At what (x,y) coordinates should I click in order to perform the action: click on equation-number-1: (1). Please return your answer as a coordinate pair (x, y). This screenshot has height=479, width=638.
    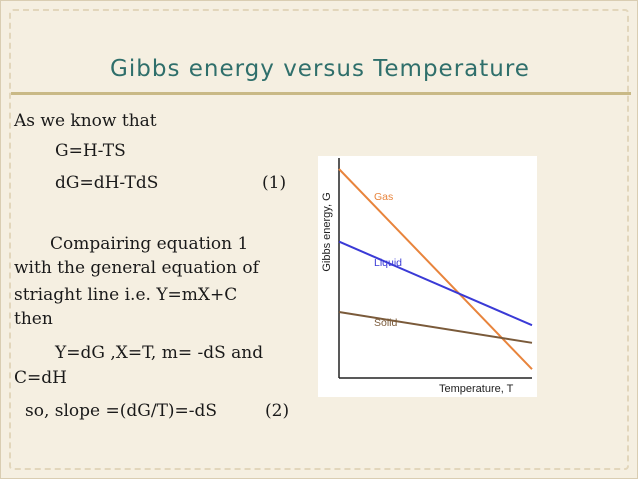
    Looking at the image, I should click on (274, 183).